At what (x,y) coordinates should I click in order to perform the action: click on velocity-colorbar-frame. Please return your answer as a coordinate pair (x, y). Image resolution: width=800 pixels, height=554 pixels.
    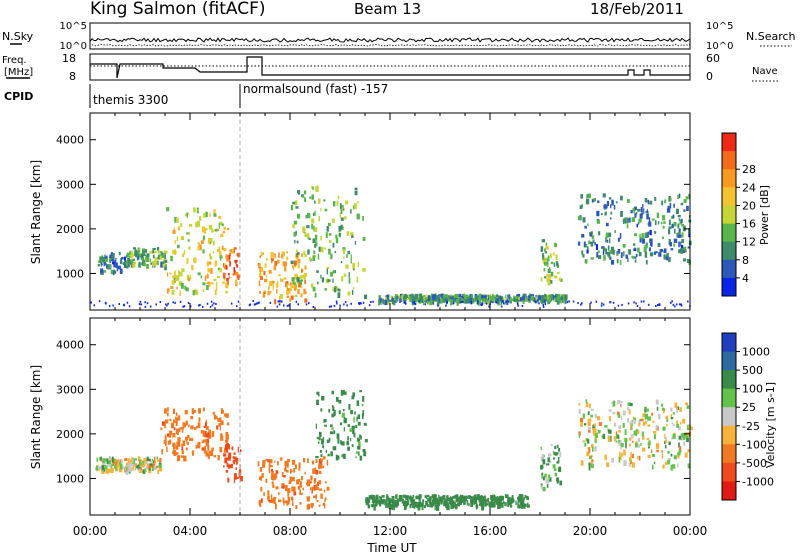
    Looking at the image, I should click on (729, 416).